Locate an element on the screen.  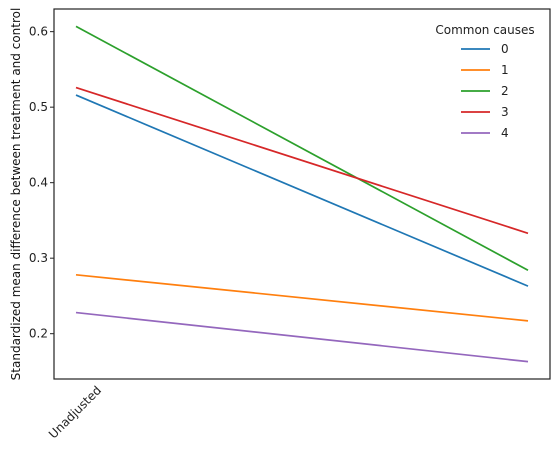
y-tick-label: 0.3 is located at coordinates (38, 258).